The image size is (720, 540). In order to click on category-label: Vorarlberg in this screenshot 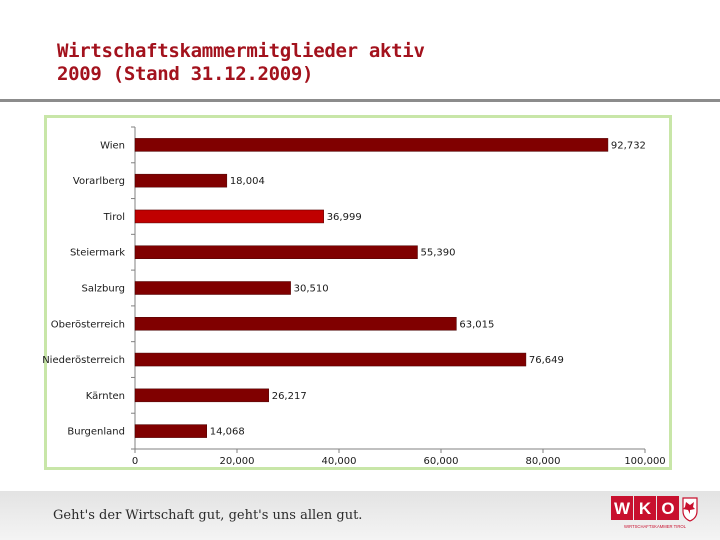, I will do `click(99, 181)`.